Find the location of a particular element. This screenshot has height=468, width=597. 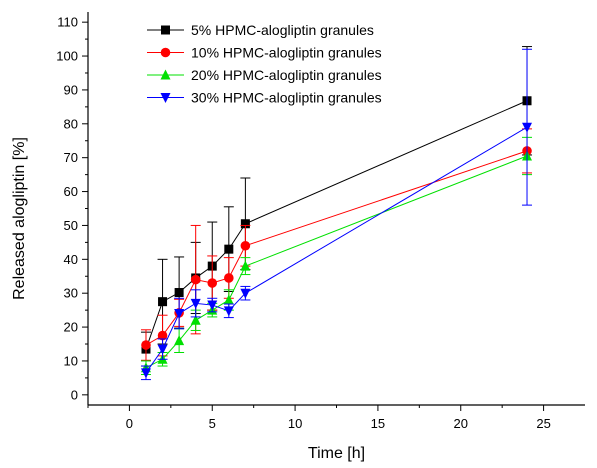

y-tick-label: 60 is located at coordinates (71, 191).